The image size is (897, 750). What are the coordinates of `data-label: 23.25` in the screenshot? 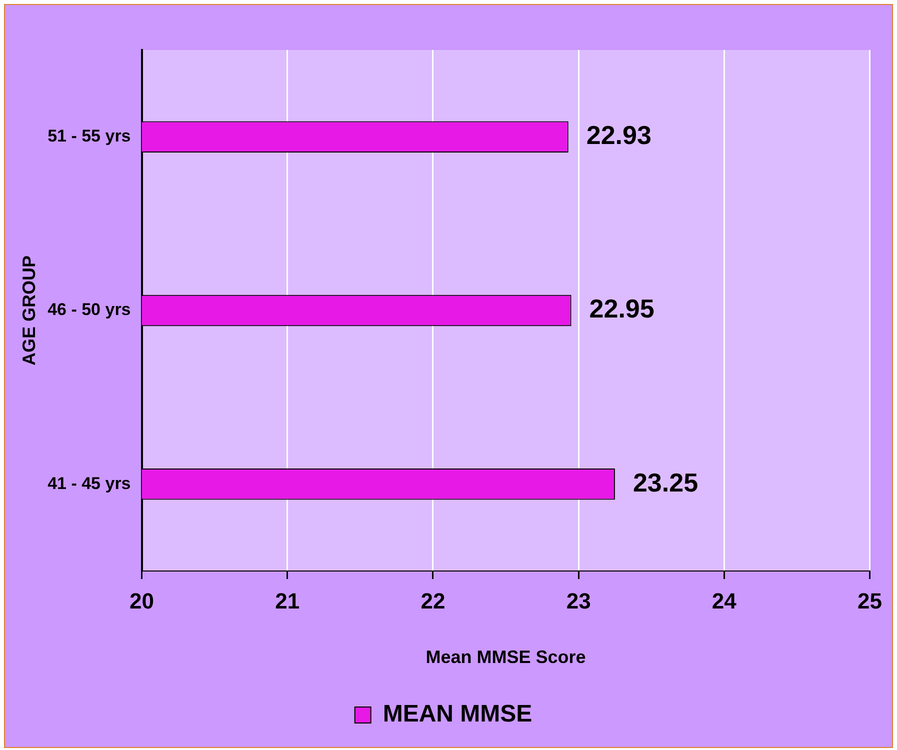 It's located at (665, 482).